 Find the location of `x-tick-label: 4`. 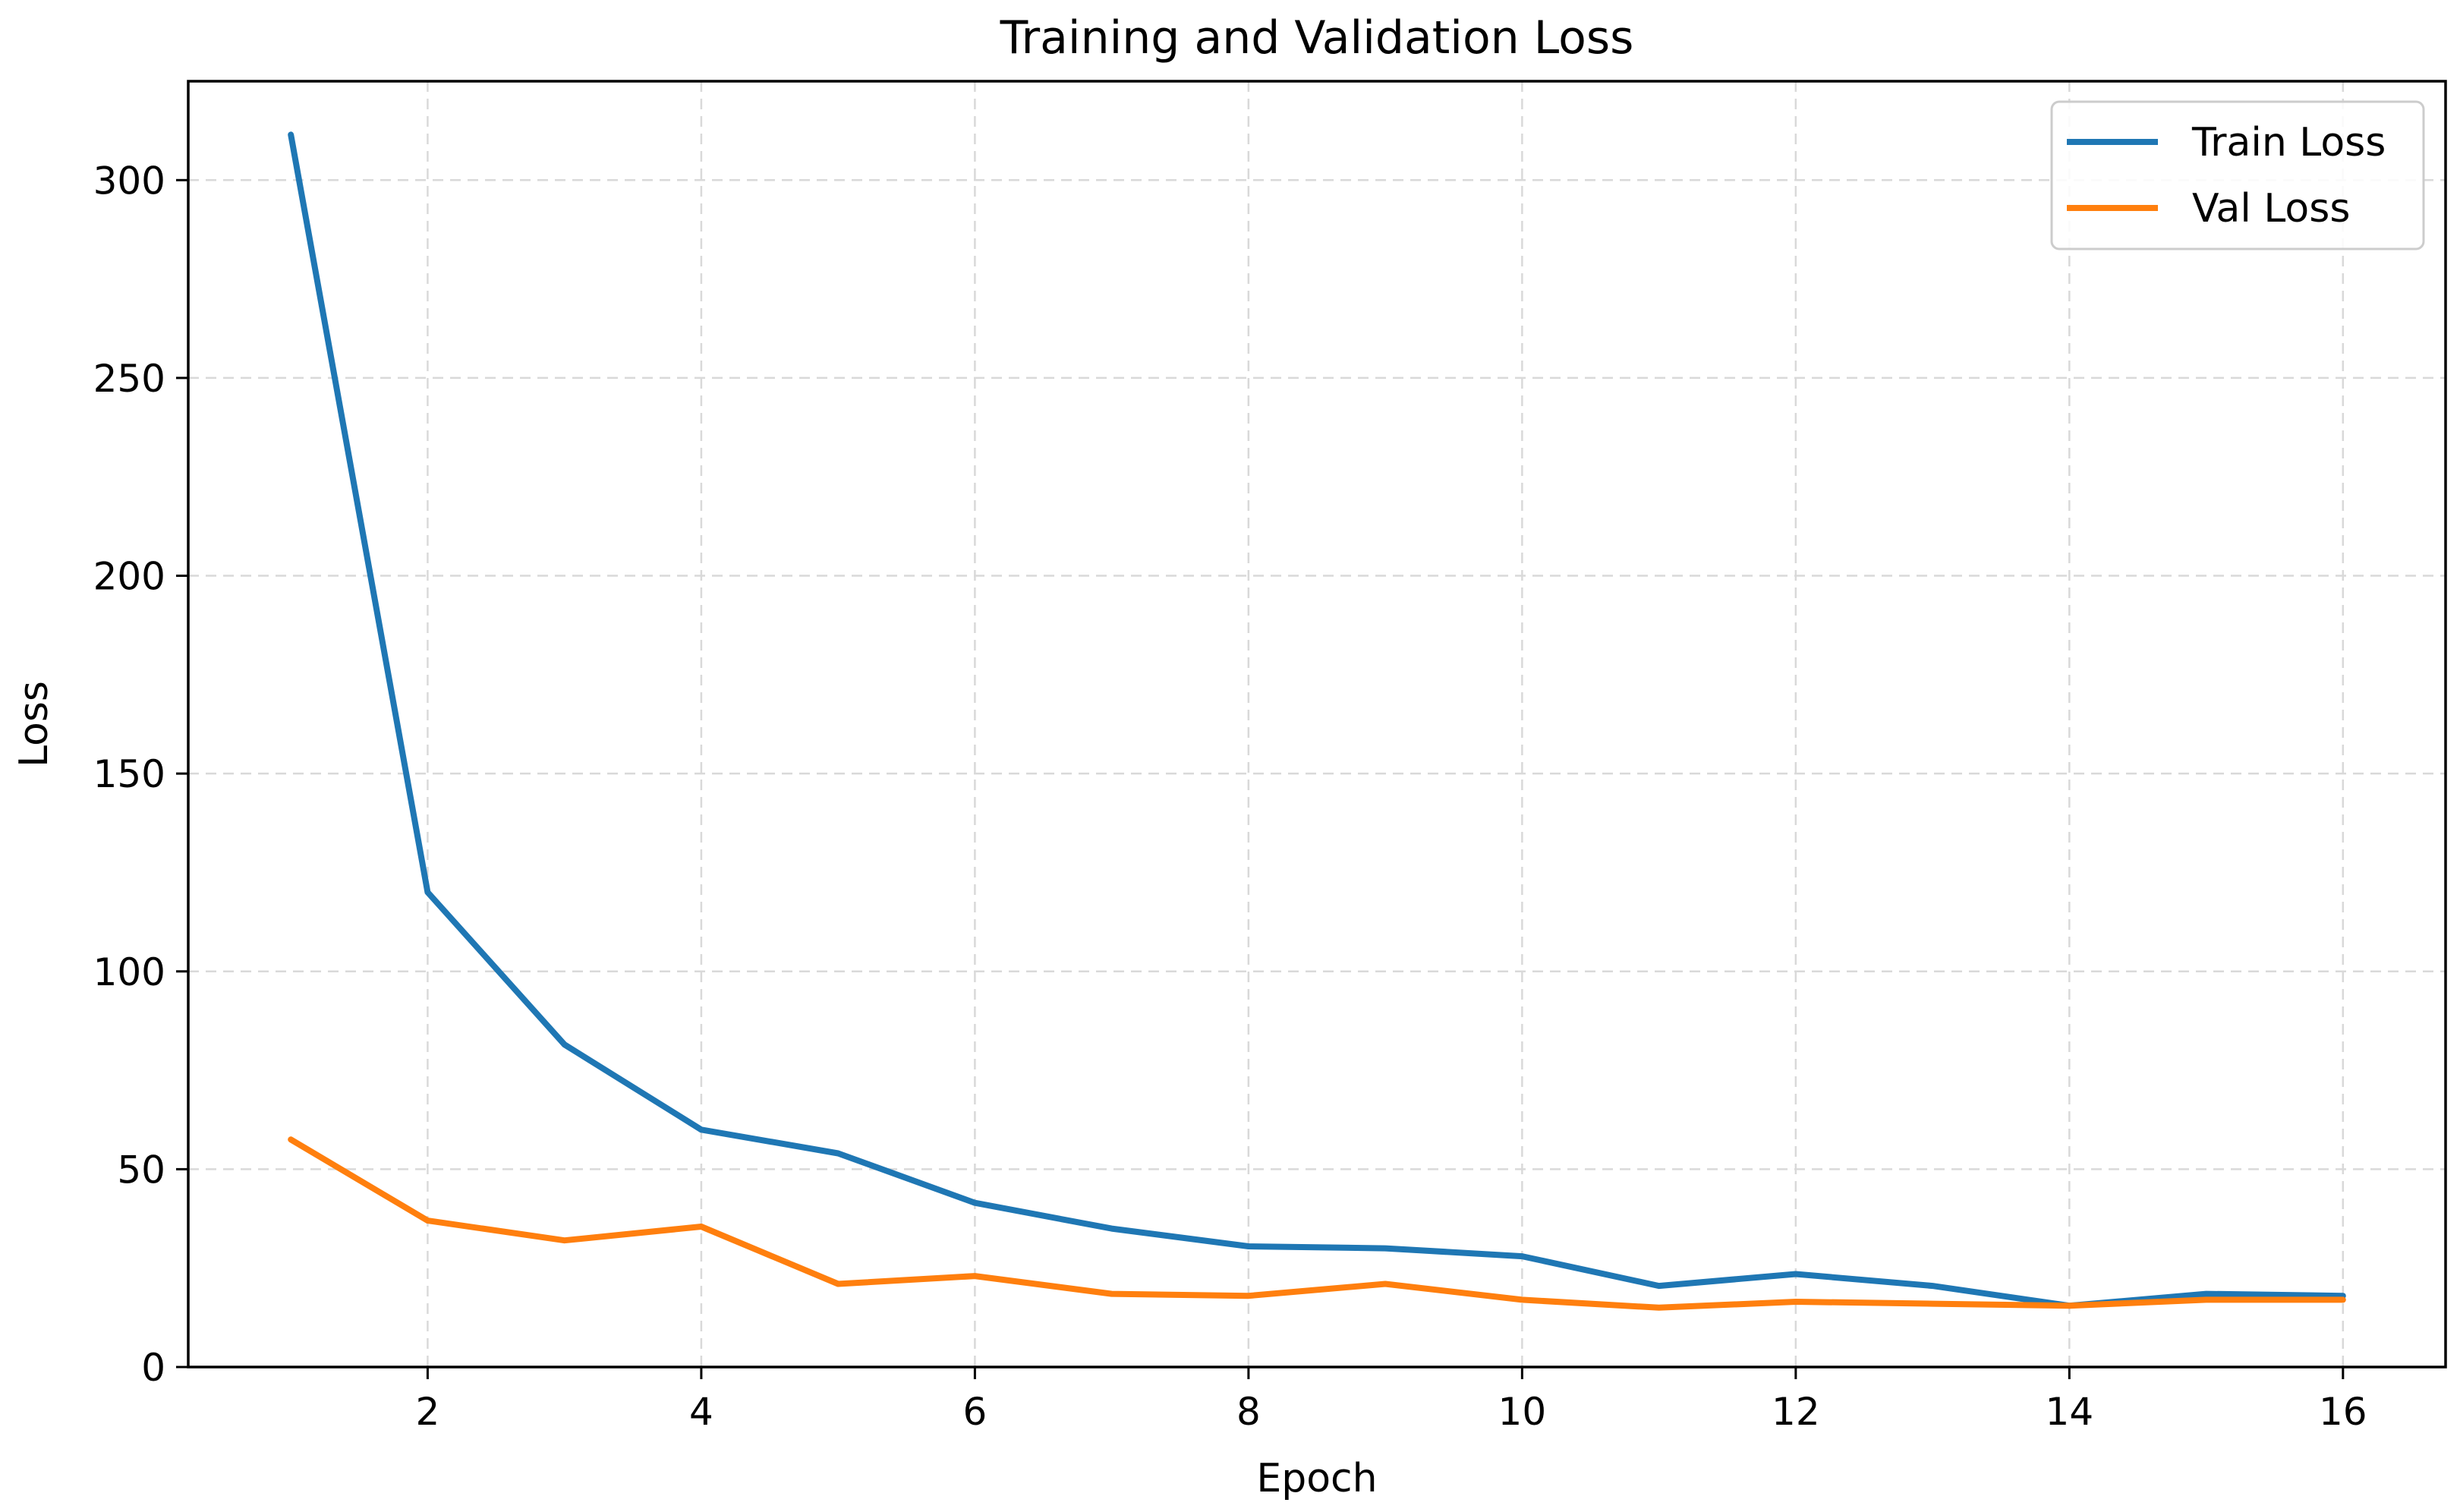

x-tick-label: 4 is located at coordinates (701, 1412).